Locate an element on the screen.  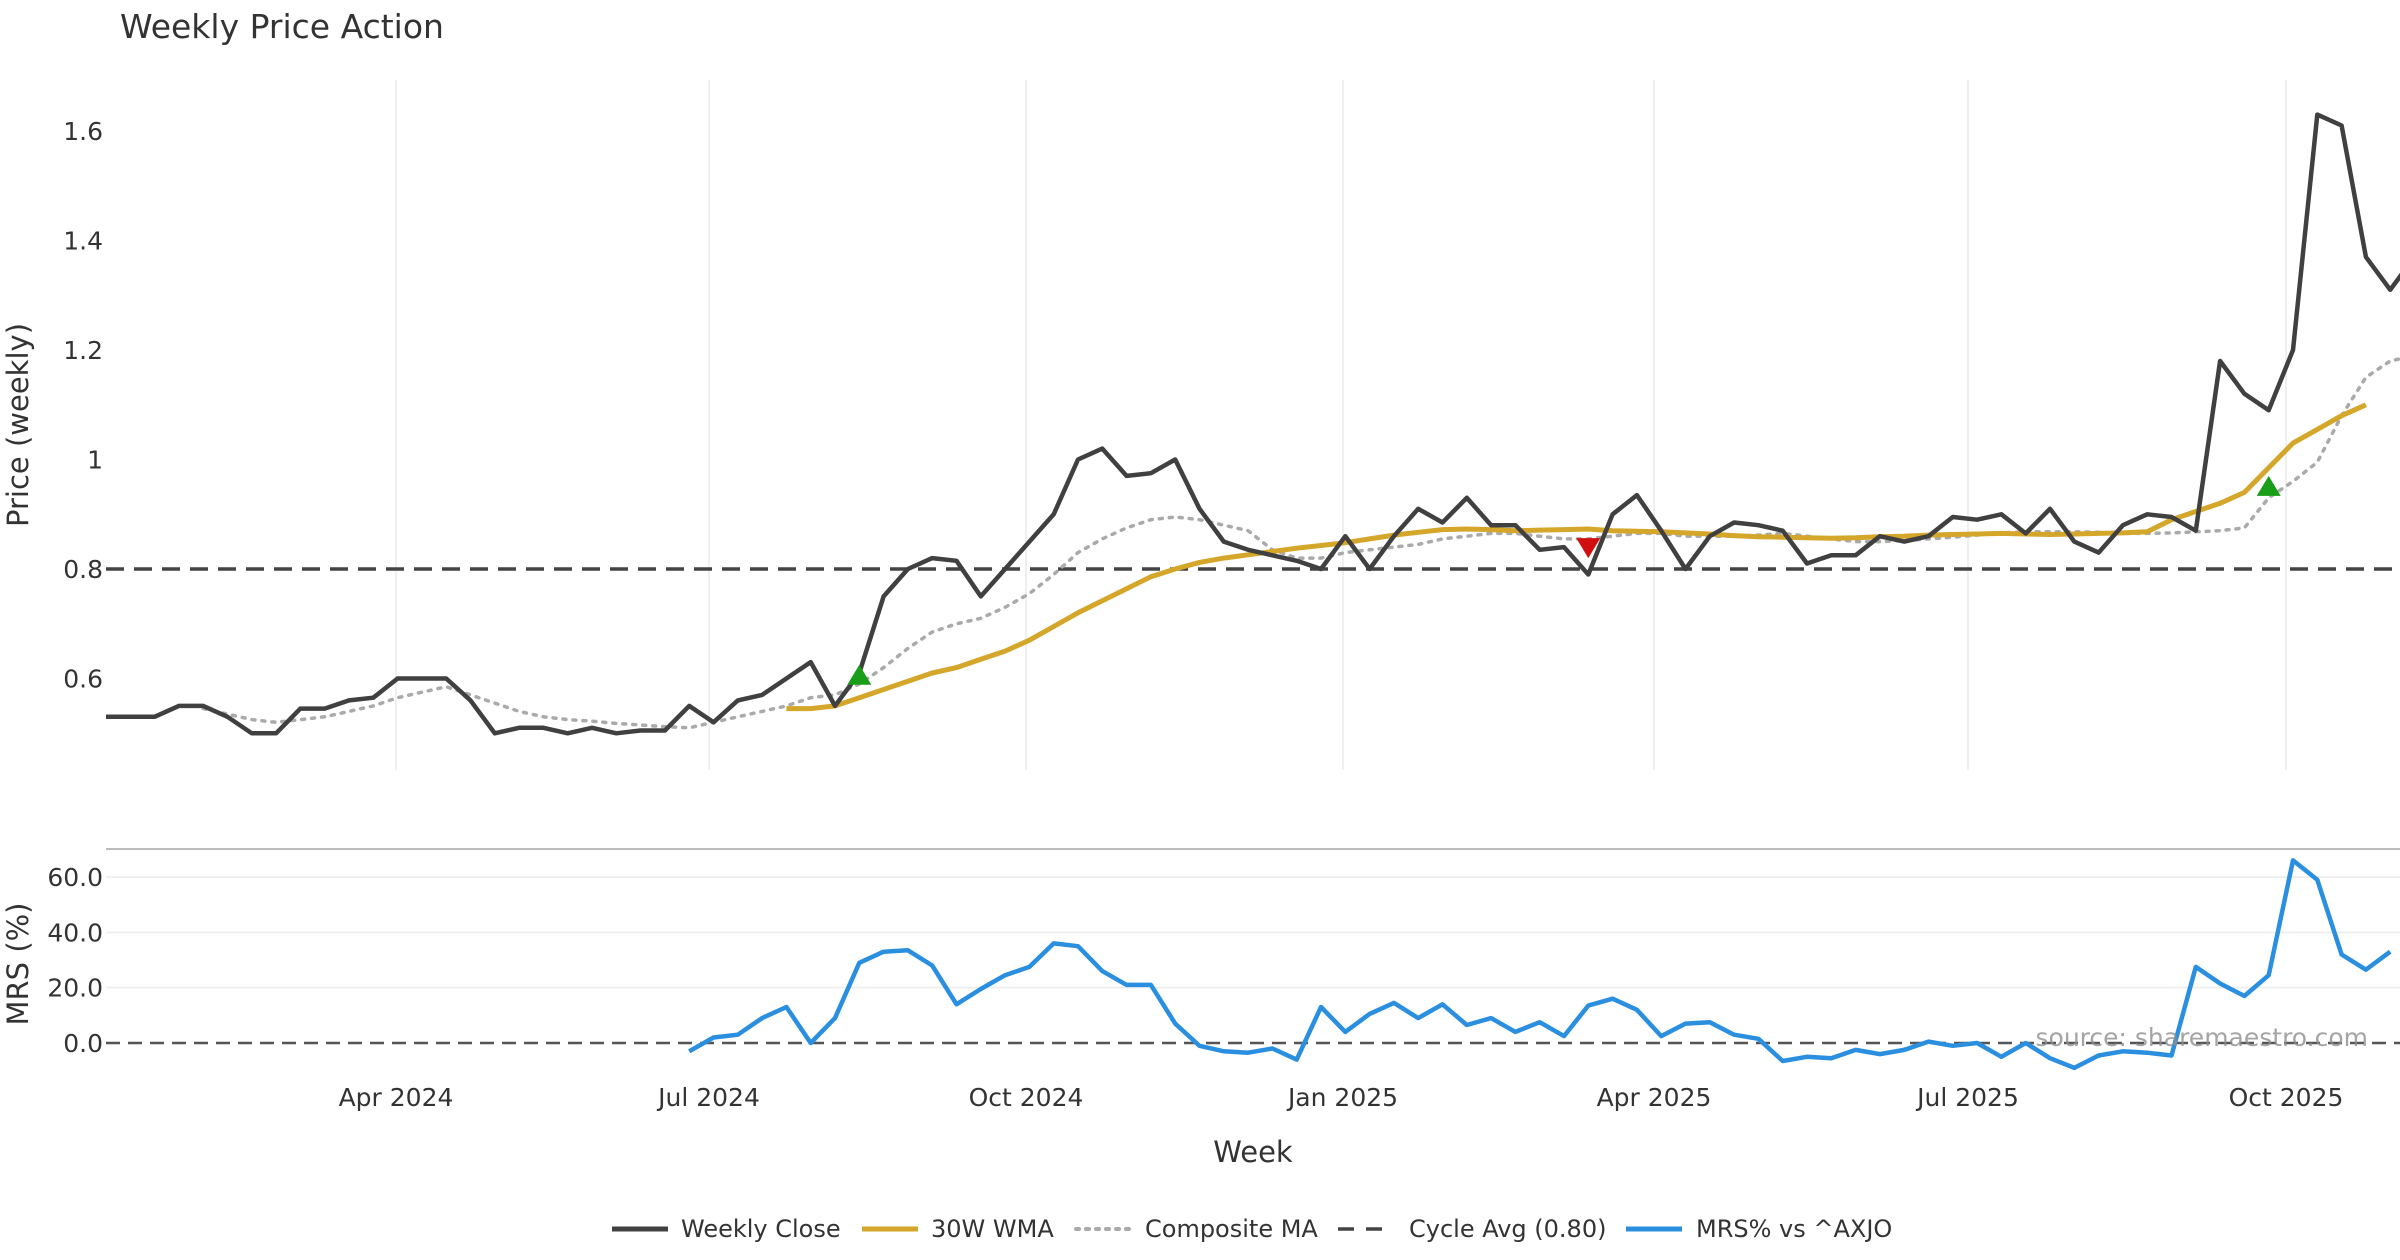
price-ytick-label: 1.6 is located at coordinates (83, 131).